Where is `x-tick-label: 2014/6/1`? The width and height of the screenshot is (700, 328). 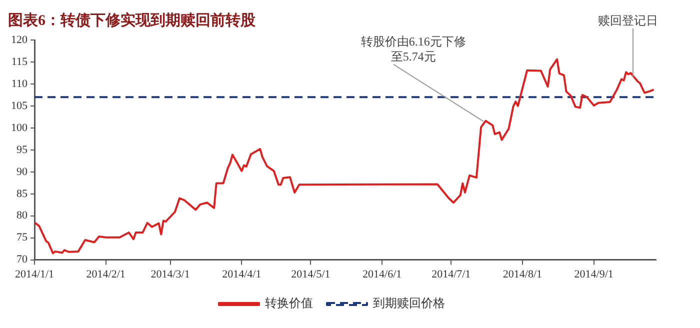 x-tick-label: 2014/6/1 is located at coordinates (382, 274).